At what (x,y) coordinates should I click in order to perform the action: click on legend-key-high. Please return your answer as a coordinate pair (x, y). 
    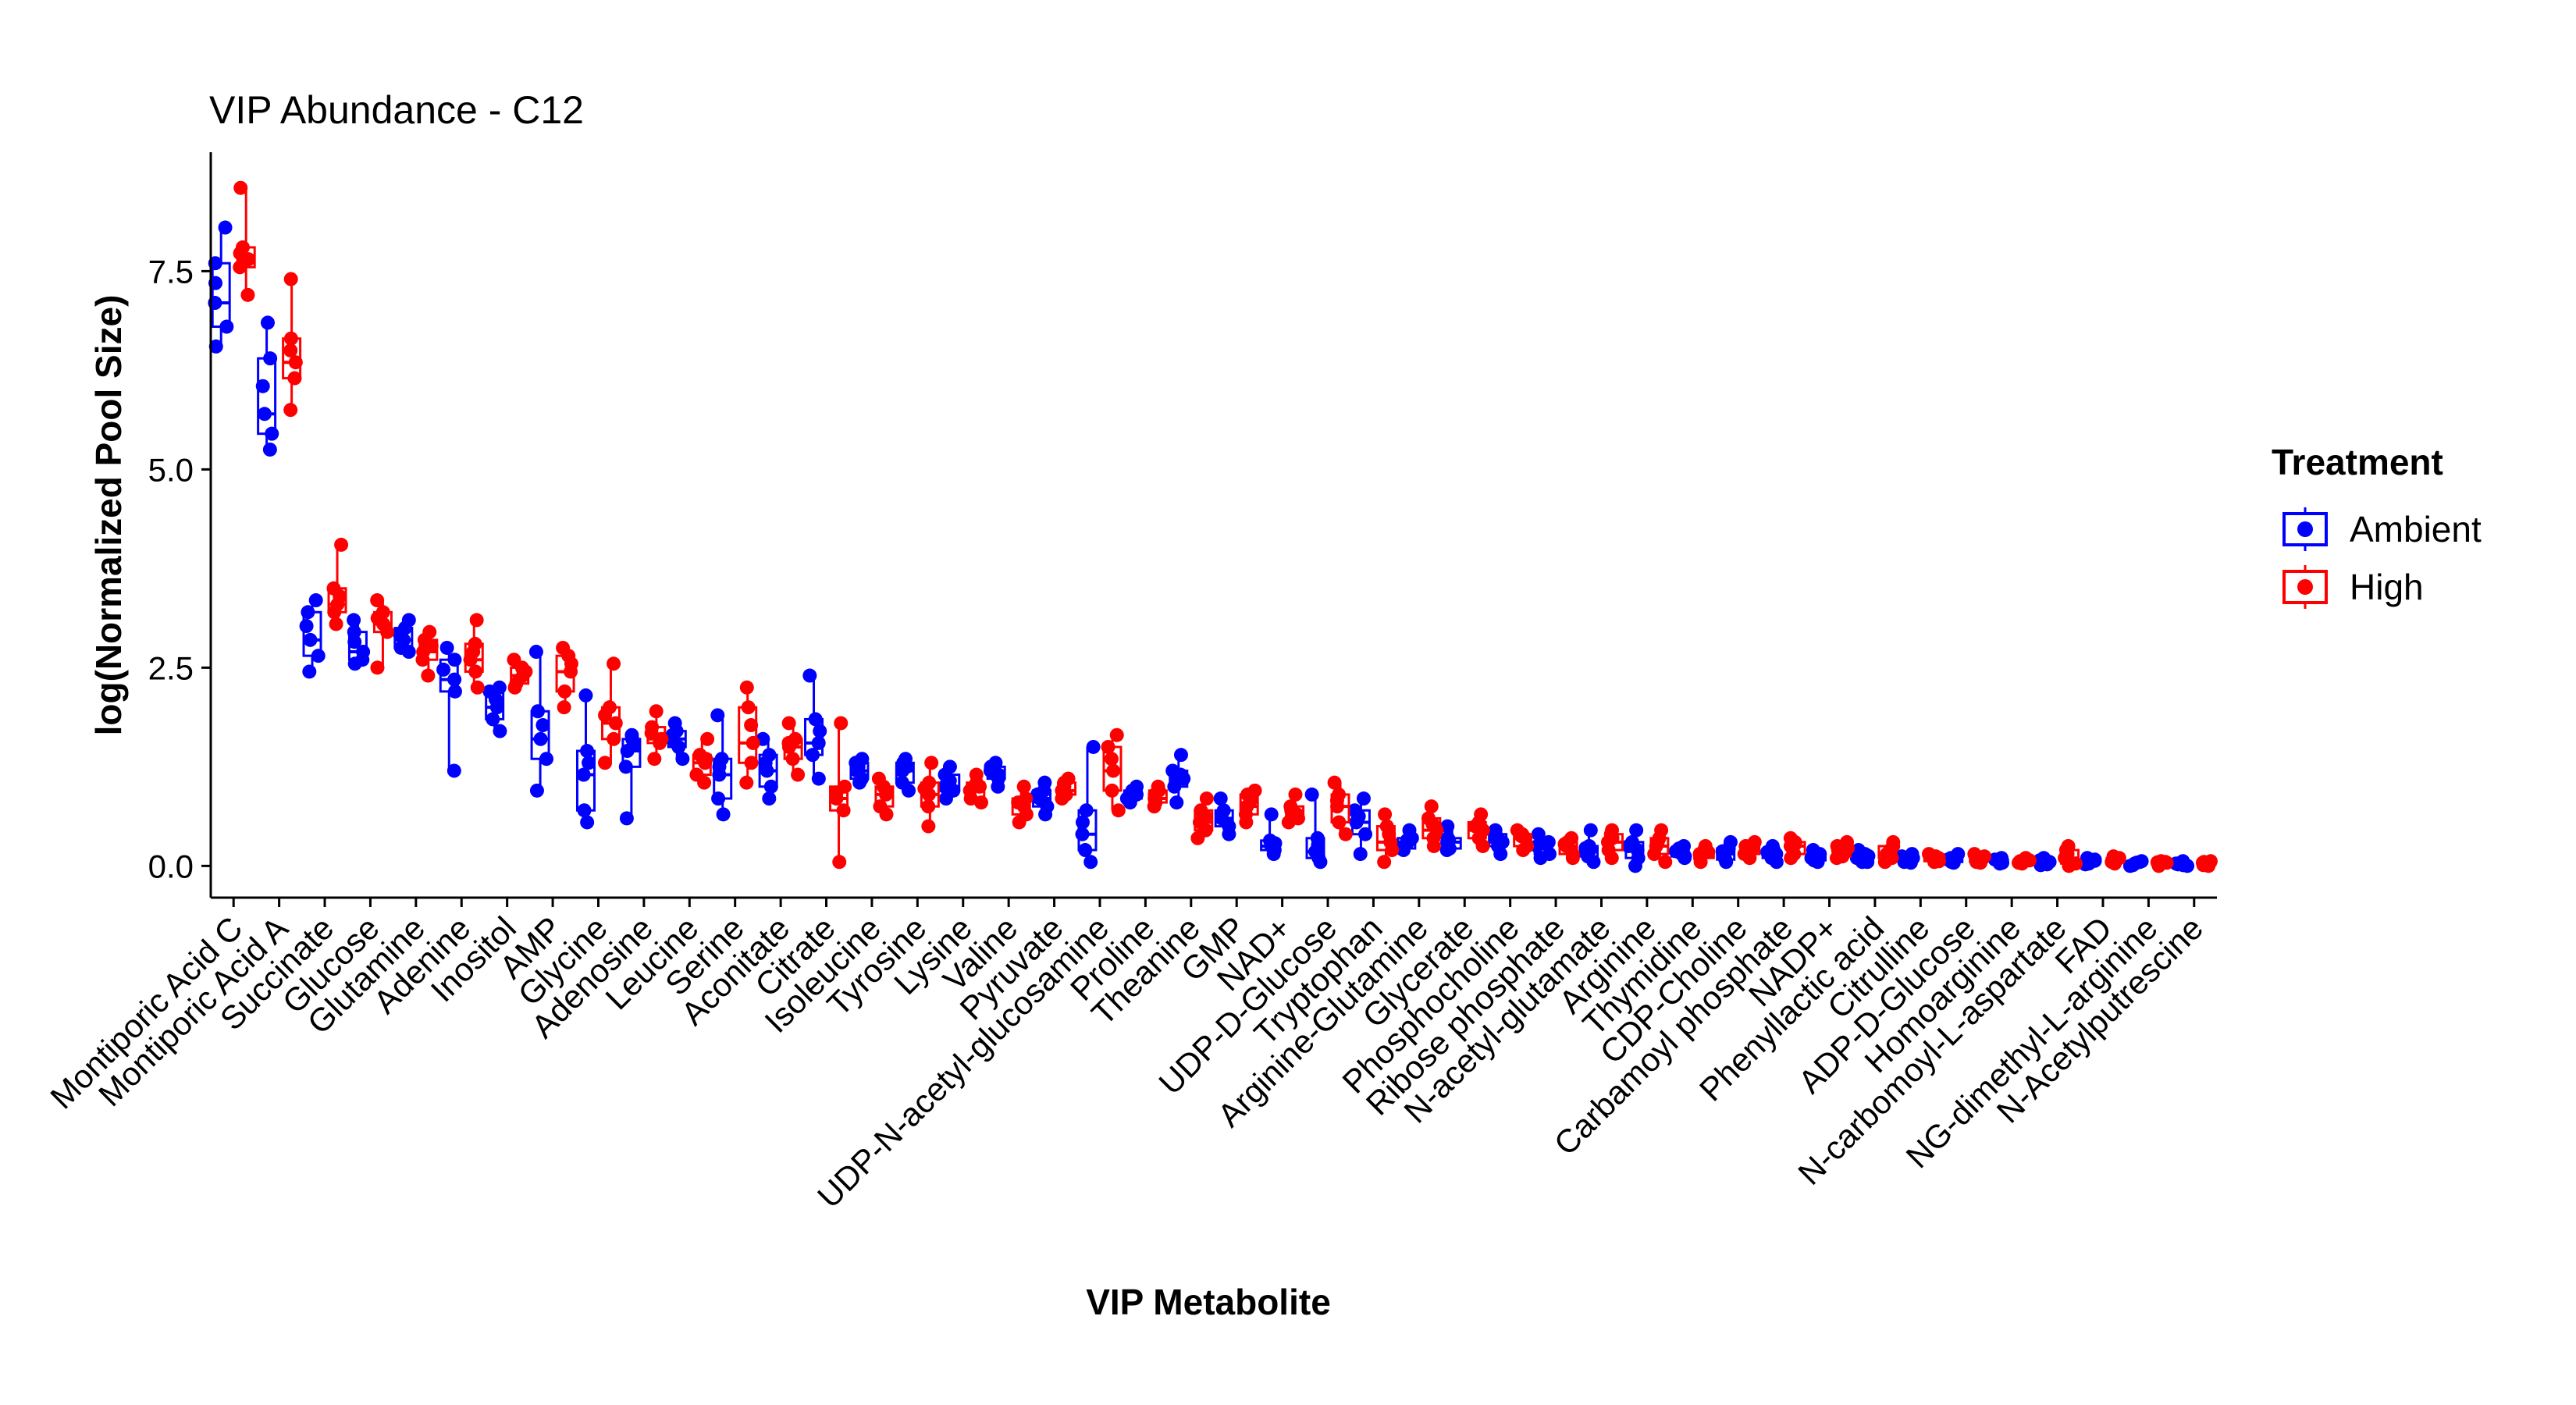
    Looking at the image, I should click on (2305, 587).